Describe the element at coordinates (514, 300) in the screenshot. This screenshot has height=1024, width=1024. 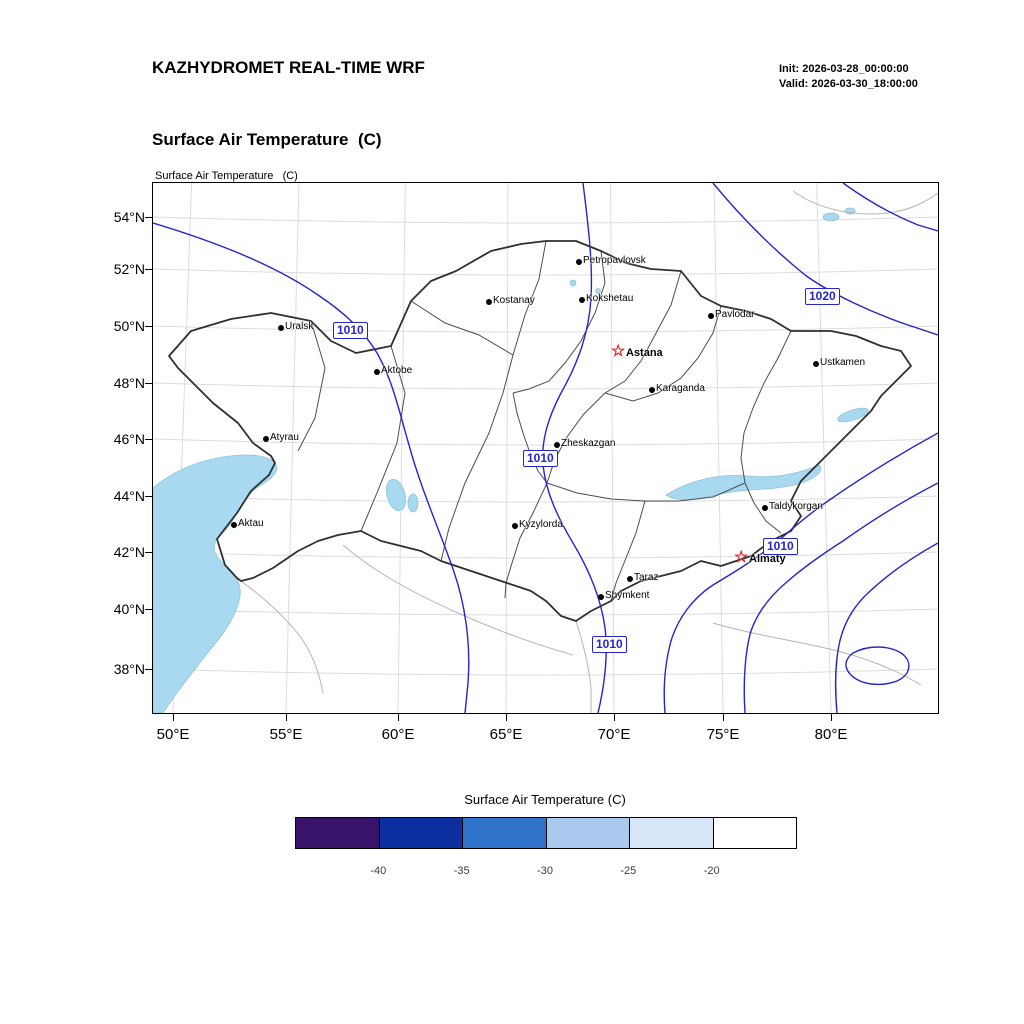
I see `city-label: Kostanay` at that location.